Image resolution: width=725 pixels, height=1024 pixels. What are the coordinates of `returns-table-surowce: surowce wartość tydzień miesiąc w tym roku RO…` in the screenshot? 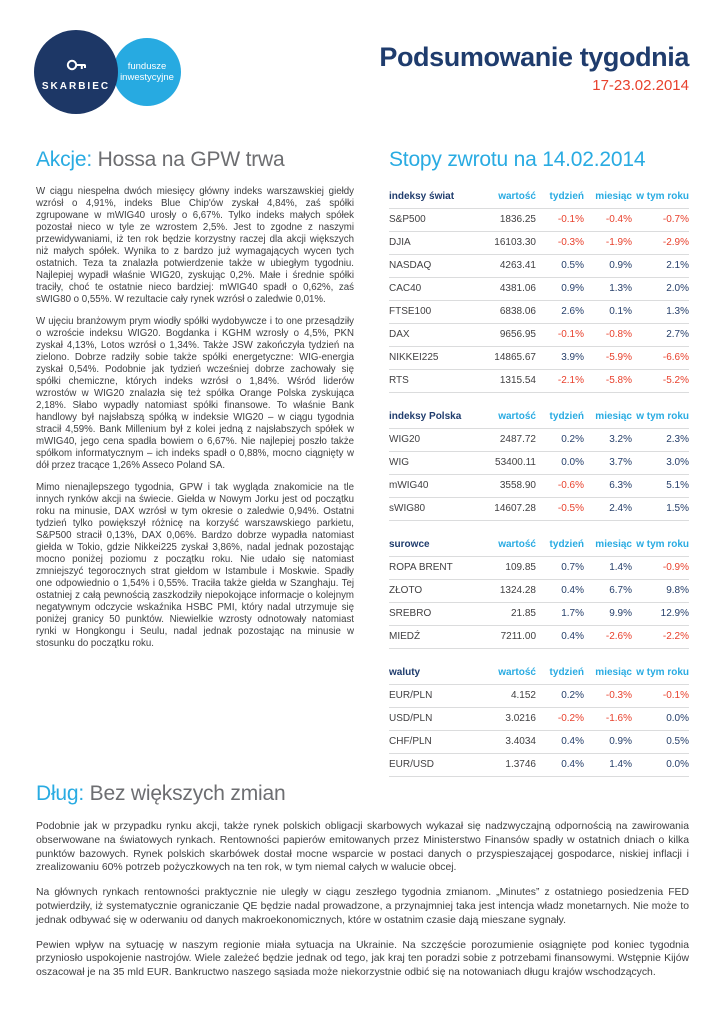 It's located at (539, 591).